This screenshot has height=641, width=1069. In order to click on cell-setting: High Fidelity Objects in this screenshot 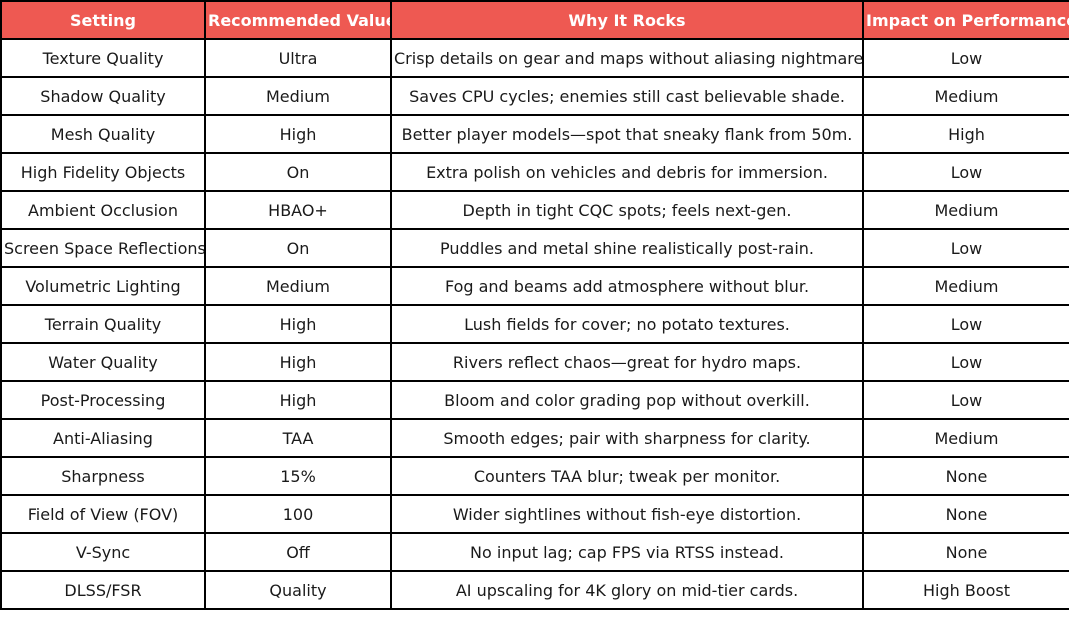, I will do `click(103, 172)`.